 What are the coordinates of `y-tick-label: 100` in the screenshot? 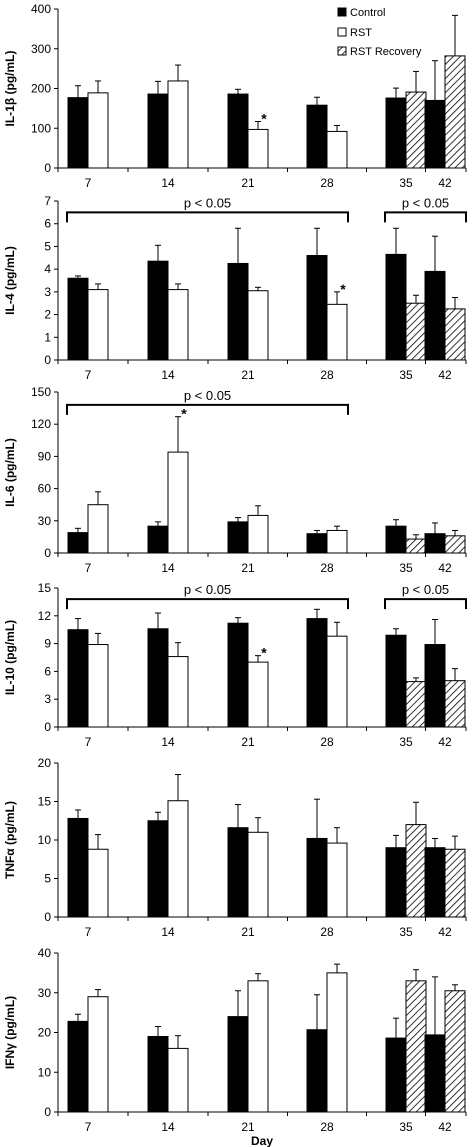 It's located at (41, 128).